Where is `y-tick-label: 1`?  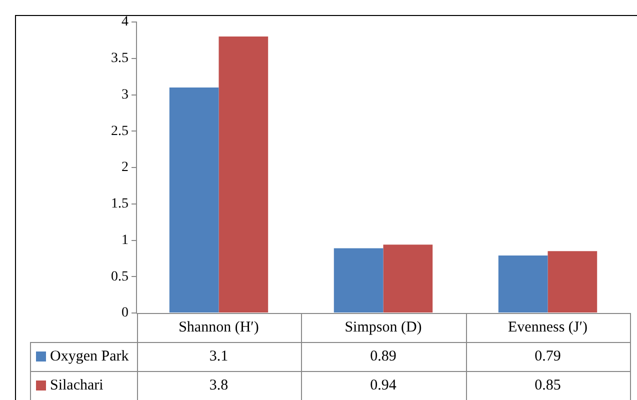 y-tick-label: 1 is located at coordinates (125, 240).